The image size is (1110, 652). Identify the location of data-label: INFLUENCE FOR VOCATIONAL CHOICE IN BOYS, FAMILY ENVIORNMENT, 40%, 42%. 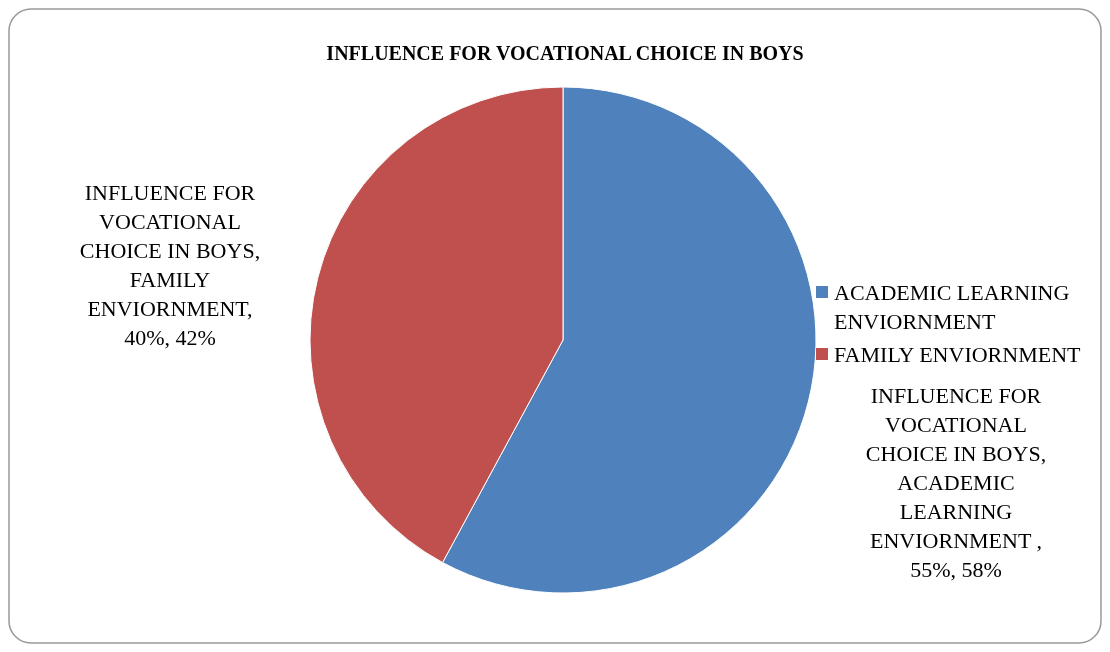
(170, 265).